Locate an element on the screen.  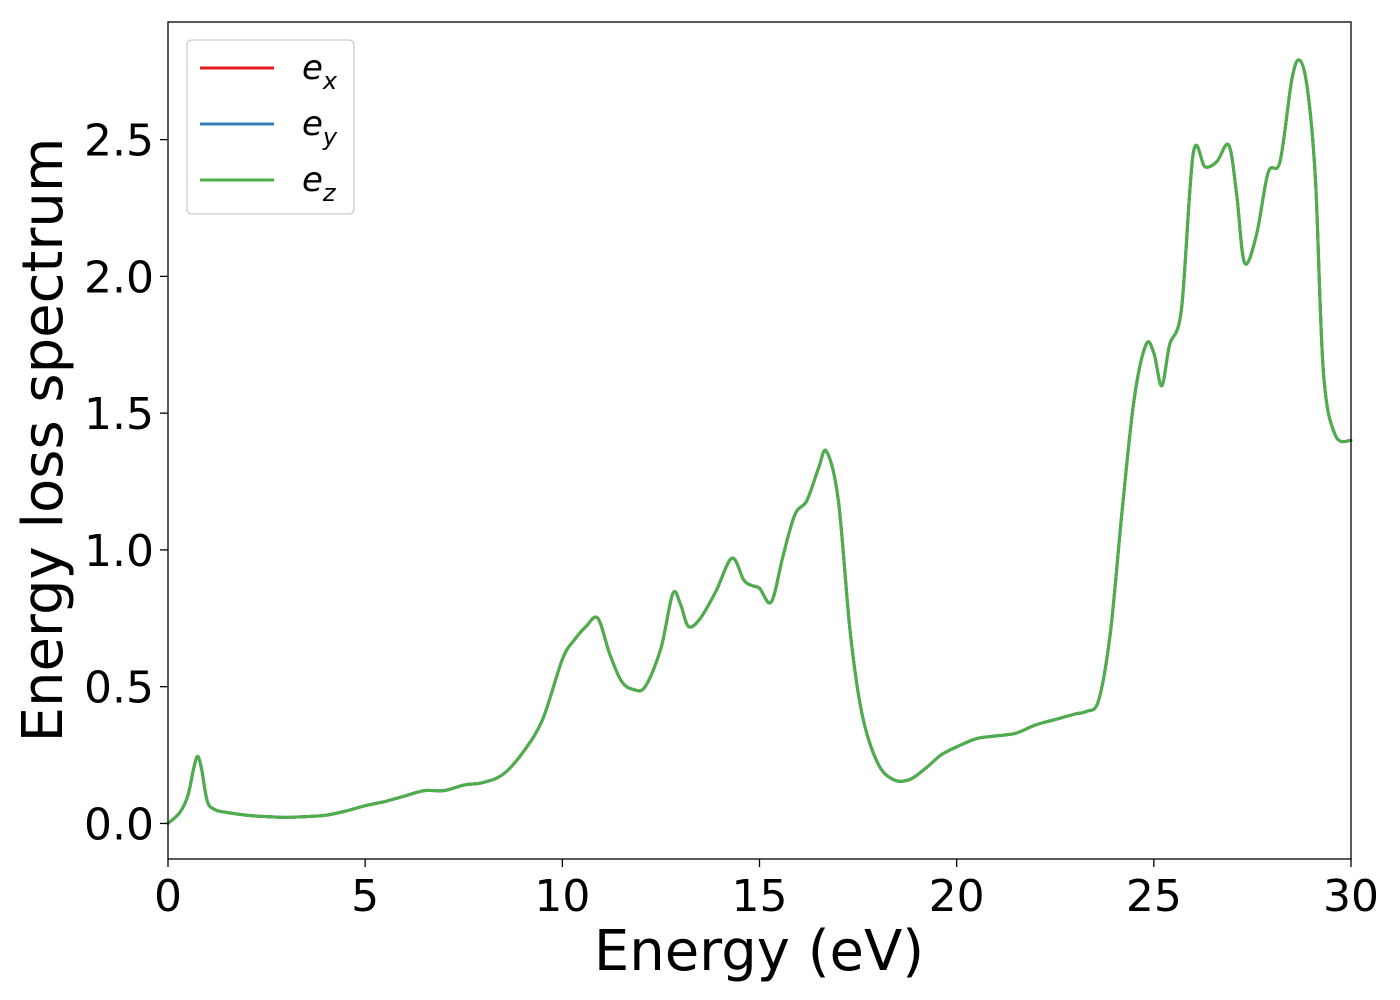
x-tick-label: 25 is located at coordinates (1154, 896).